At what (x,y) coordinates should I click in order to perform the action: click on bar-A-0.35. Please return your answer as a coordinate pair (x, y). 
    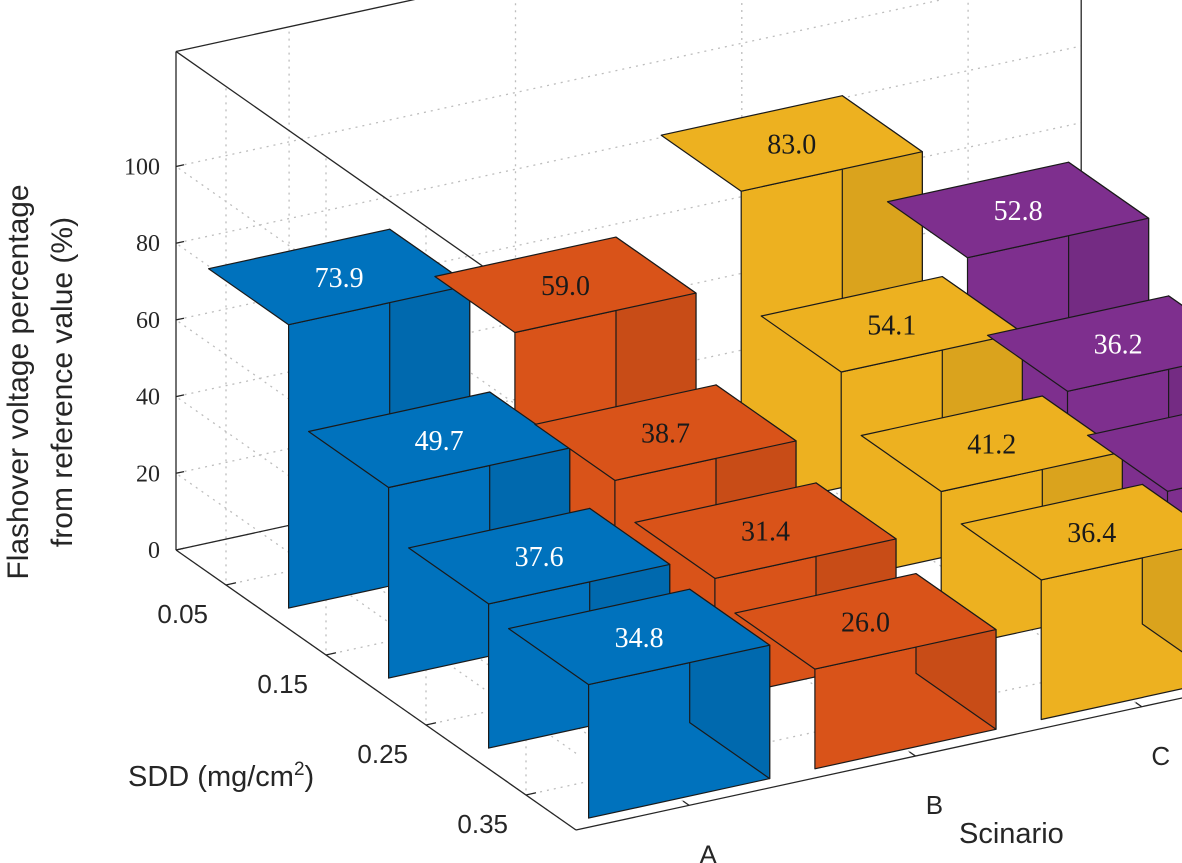
    Looking at the image, I should click on (639, 703).